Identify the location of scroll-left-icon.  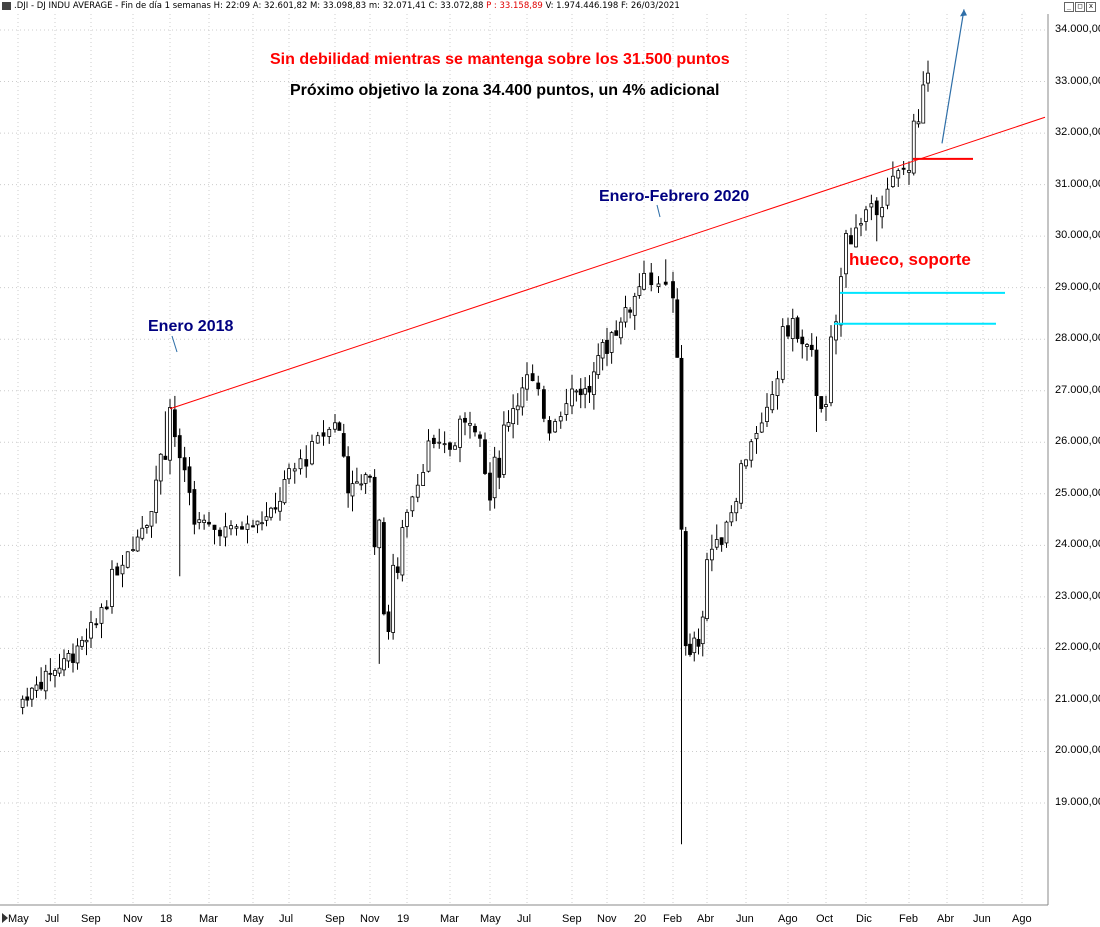
(5, 918).